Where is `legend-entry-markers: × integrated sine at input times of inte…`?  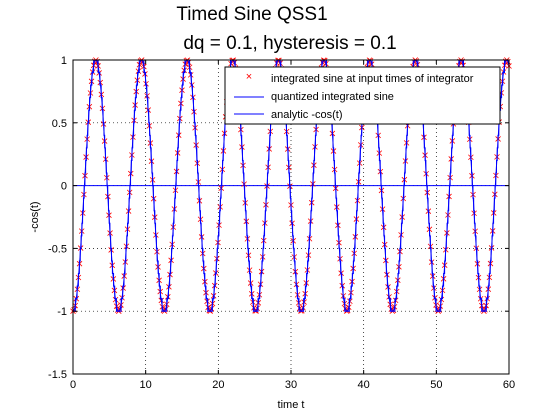
legend-entry-markers: × integrated sine at input times of inte… is located at coordinates (360, 78).